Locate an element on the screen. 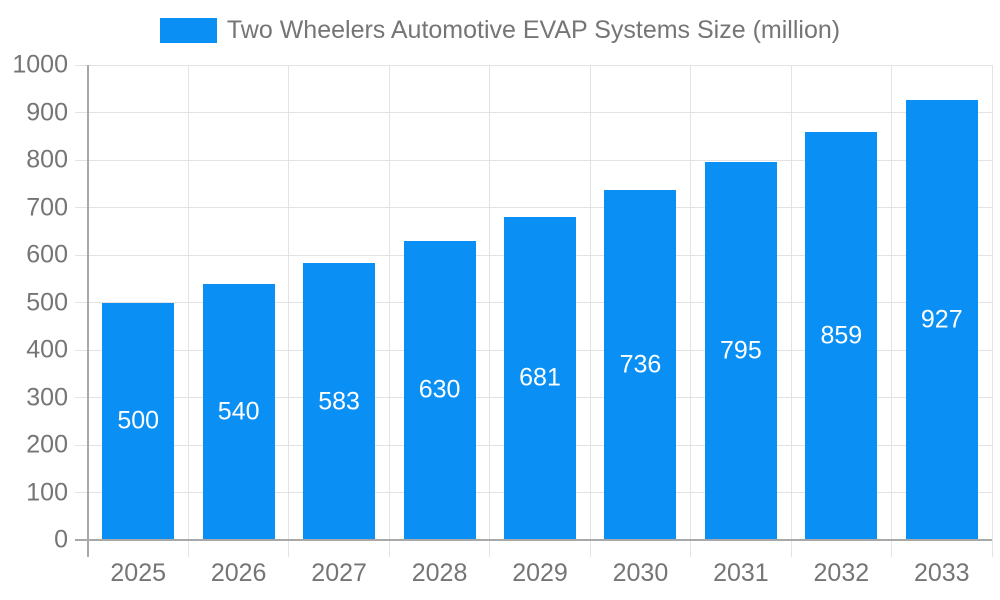 The width and height of the screenshot is (1000, 600). bar-2027 is located at coordinates (339, 401).